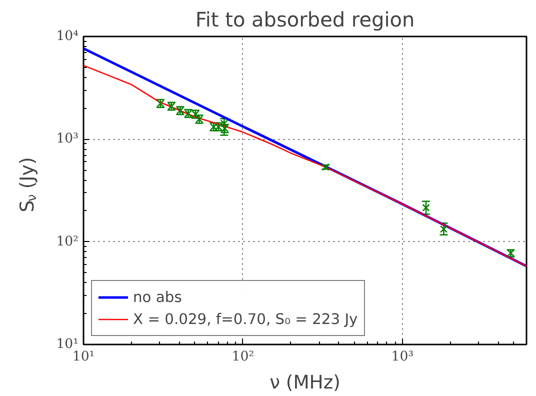  Describe the element at coordinates (305, 383) in the screenshot. I see `x-axis-title: ν (MHz)` at that location.